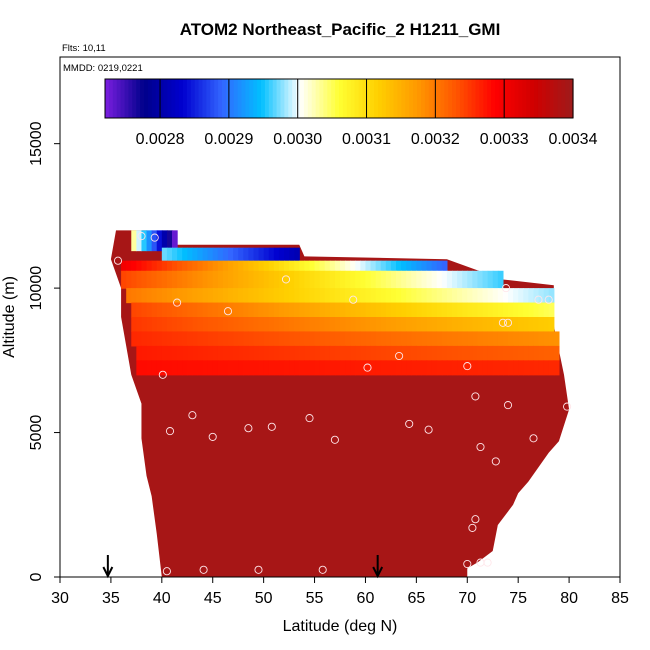  Describe the element at coordinates (36, 433) in the screenshot. I see `y-tick-label: 5000` at that location.